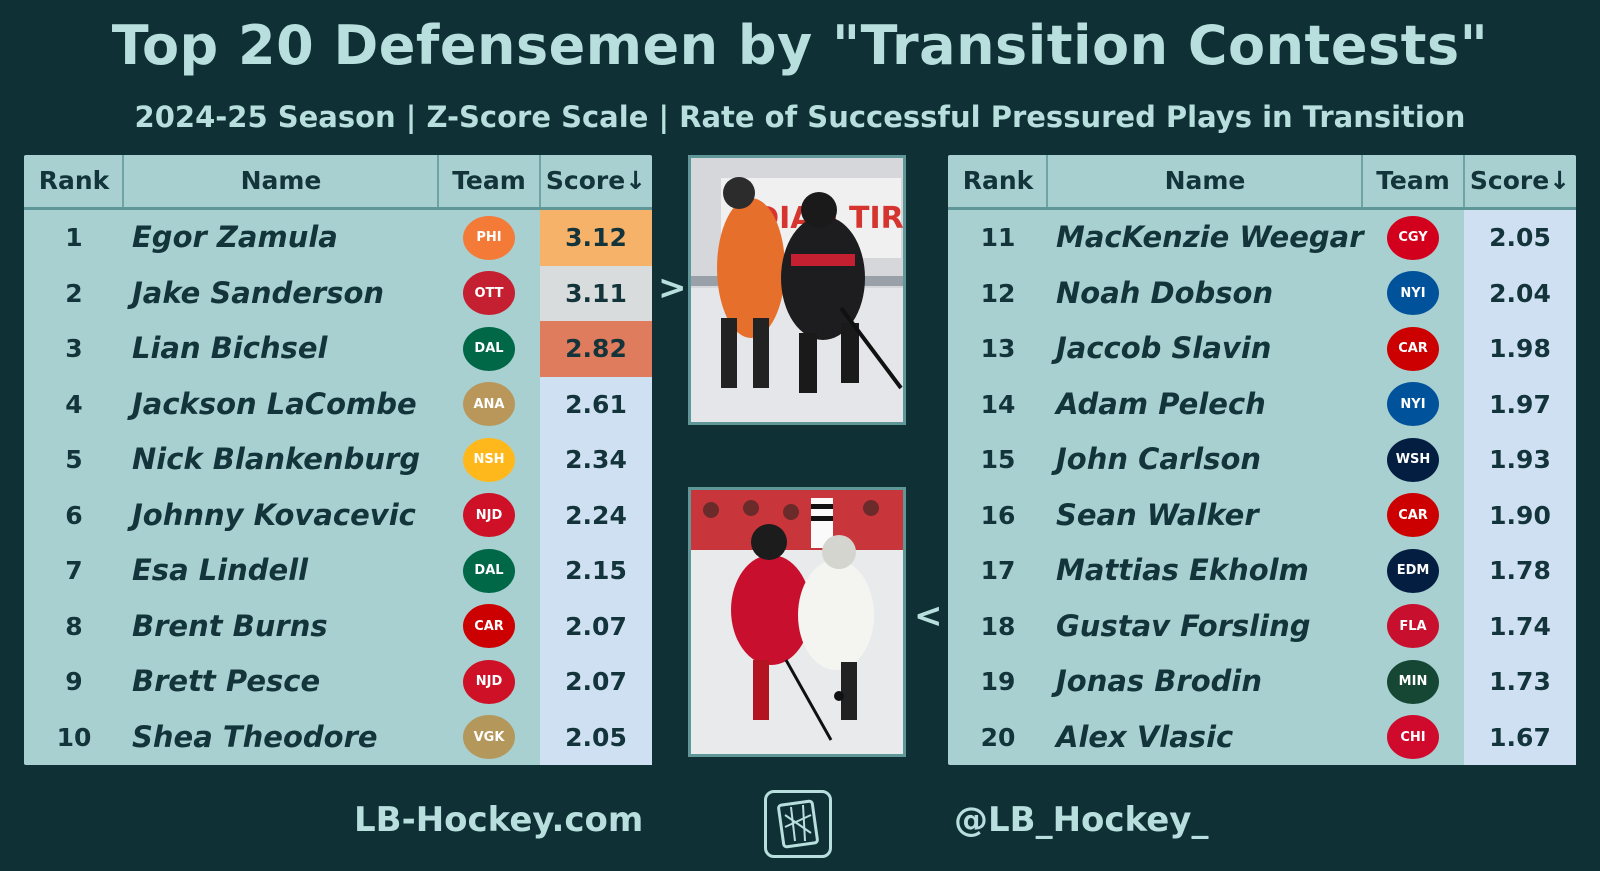 The width and height of the screenshot is (1600, 871). What do you see at coordinates (258, 292) in the screenshot?
I see `player-name: Jake Sanderson` at bounding box center [258, 292].